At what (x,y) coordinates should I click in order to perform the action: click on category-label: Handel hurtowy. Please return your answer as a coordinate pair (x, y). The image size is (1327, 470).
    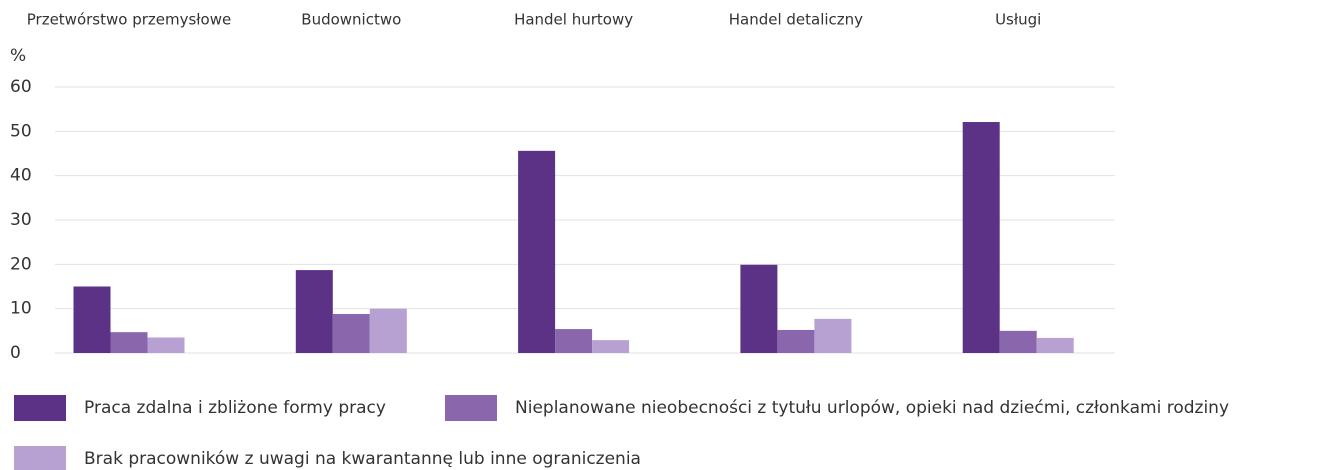
    Looking at the image, I should click on (573, 20).